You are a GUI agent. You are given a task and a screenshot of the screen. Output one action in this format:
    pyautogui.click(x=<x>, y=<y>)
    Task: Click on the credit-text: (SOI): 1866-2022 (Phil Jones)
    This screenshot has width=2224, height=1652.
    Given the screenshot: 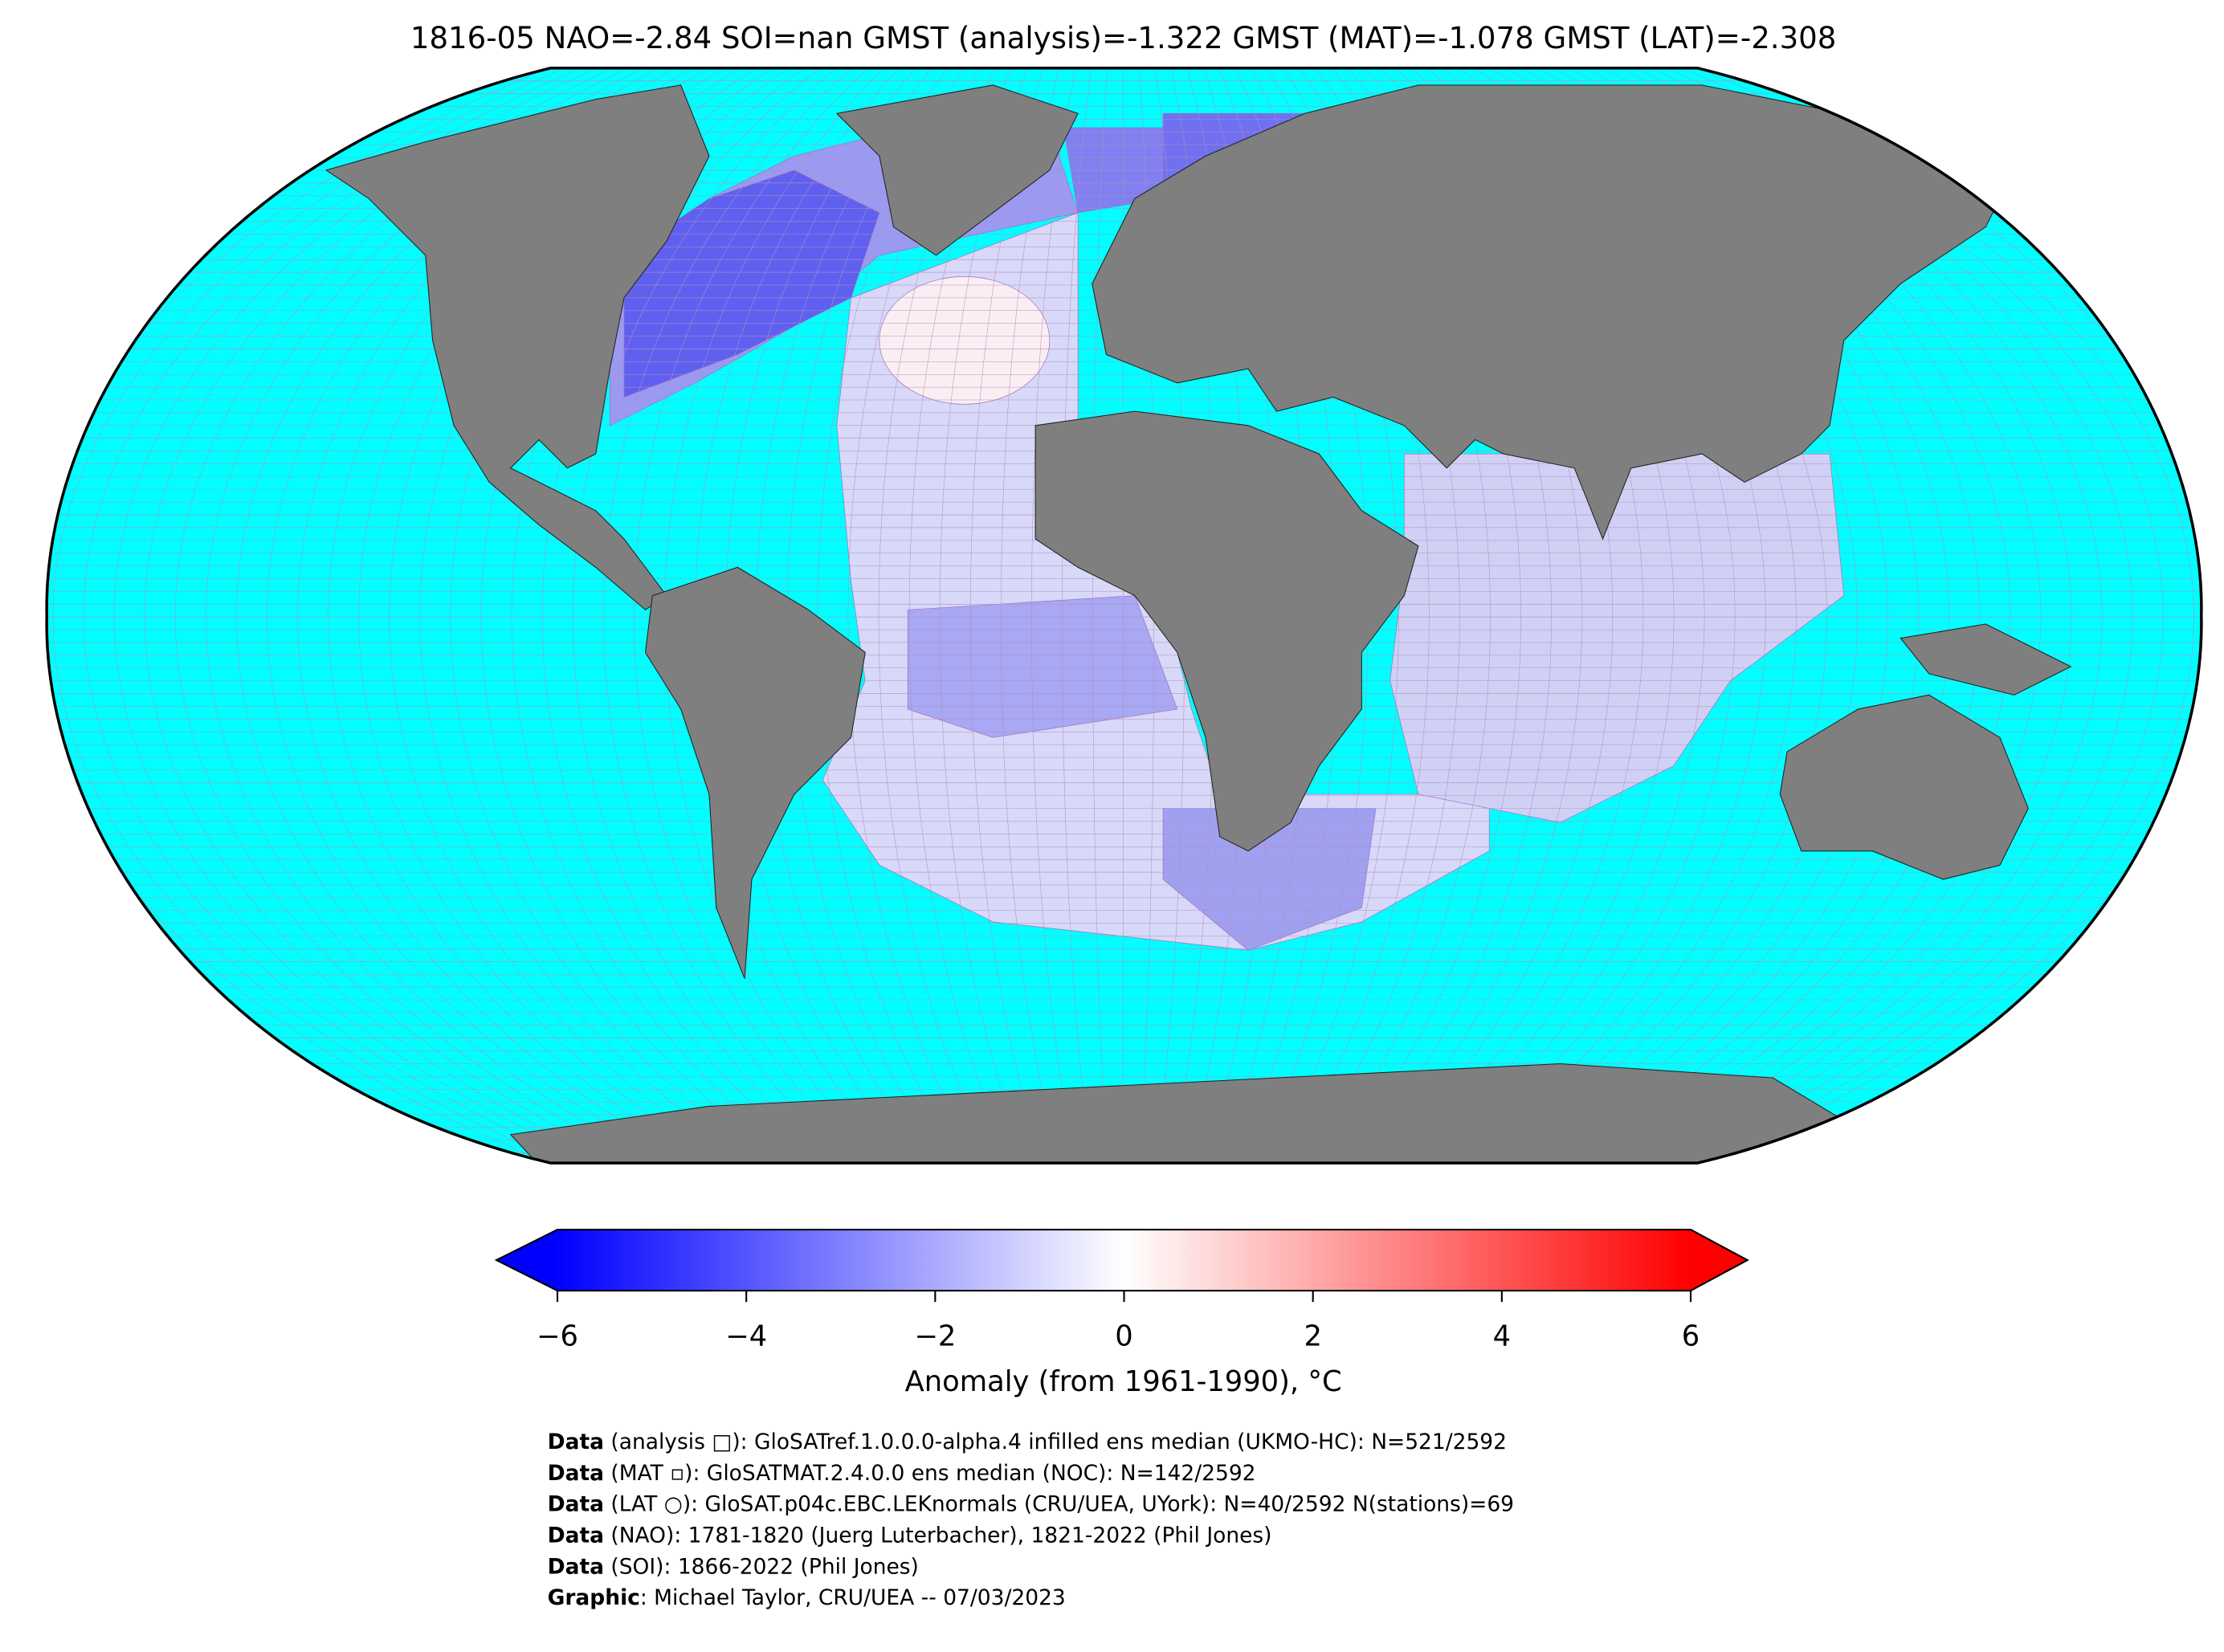 What is the action you would take?
    pyautogui.click(x=762, y=1566)
    